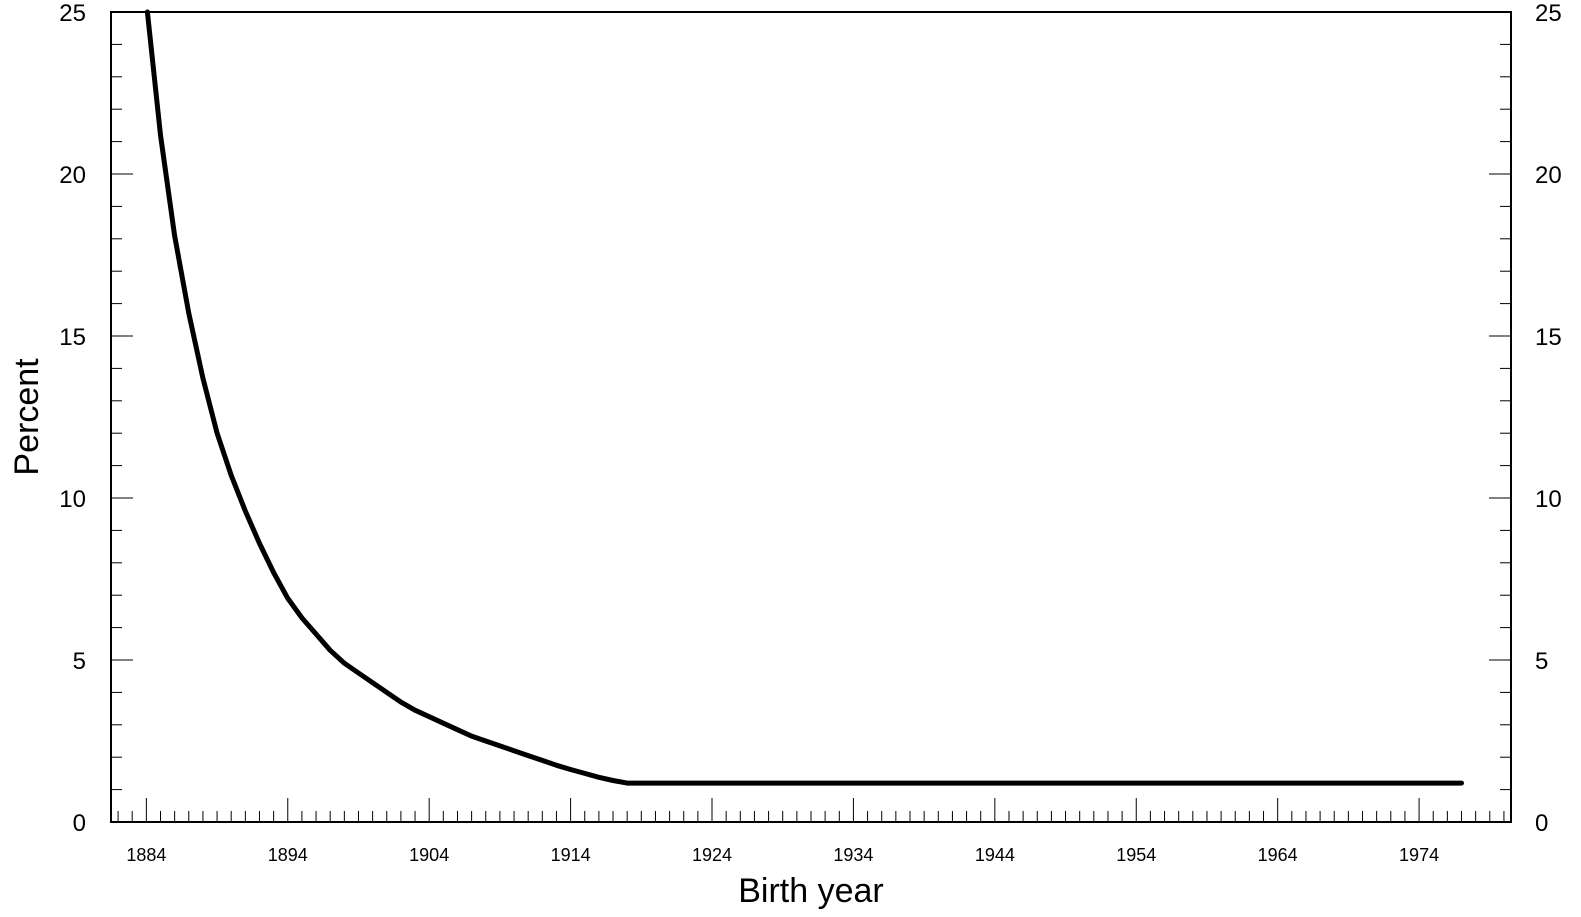 The image size is (1581, 917). I want to click on y-tick-label-right: 20, so click(1548, 175).